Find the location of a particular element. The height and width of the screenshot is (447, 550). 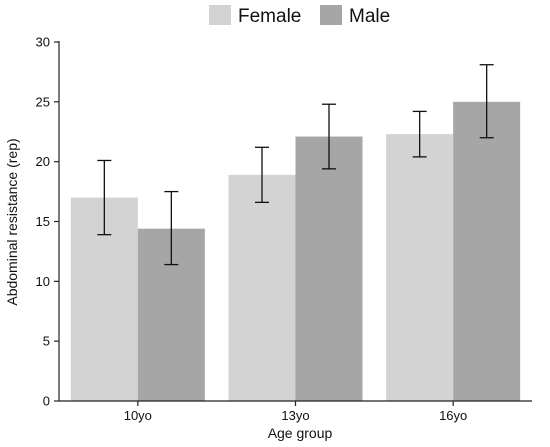

y-tick-label: 25 is located at coordinates (43, 101).